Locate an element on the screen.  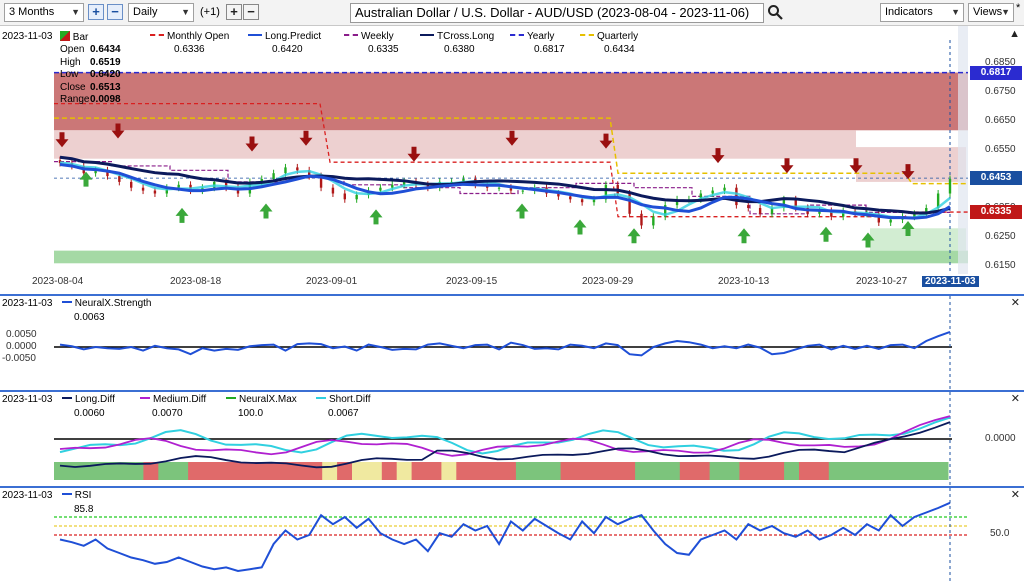
indicator-name: Medium.Diff is located at coordinates (180, 399).